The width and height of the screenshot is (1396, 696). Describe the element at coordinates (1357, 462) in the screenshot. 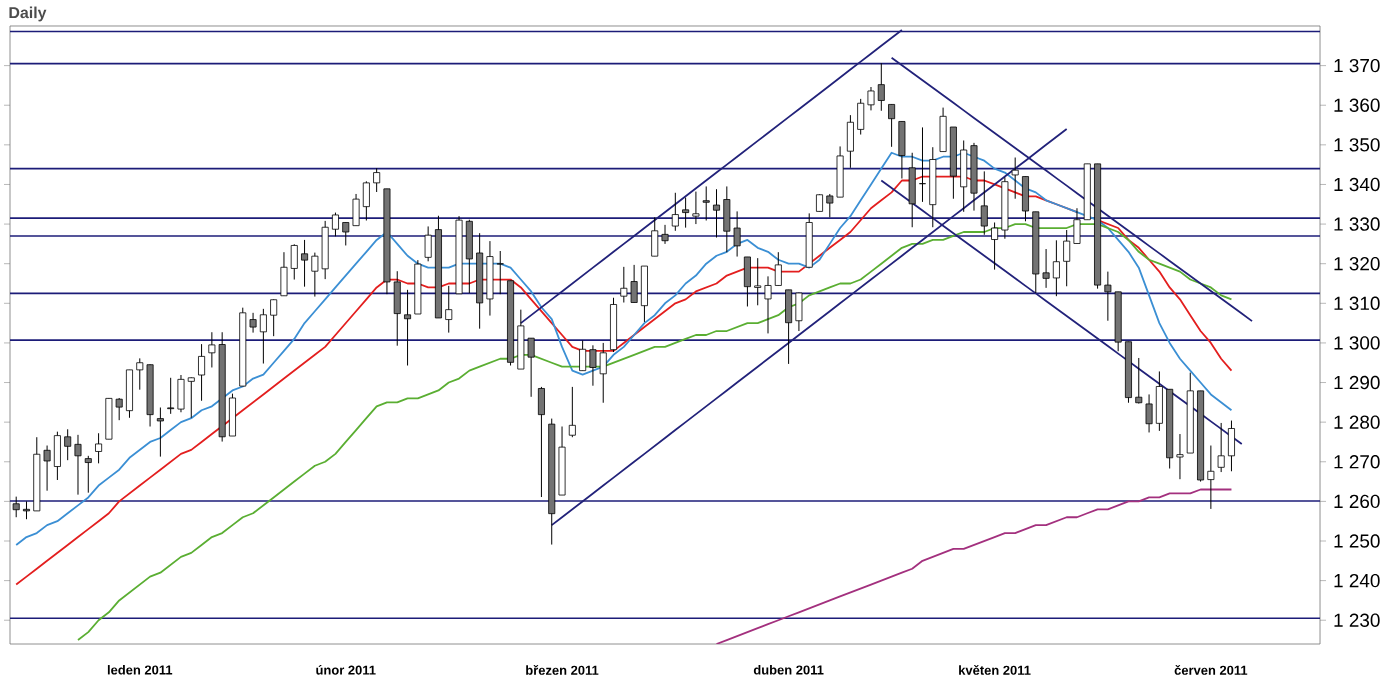

I see `y-tick-label: 1 270` at that location.